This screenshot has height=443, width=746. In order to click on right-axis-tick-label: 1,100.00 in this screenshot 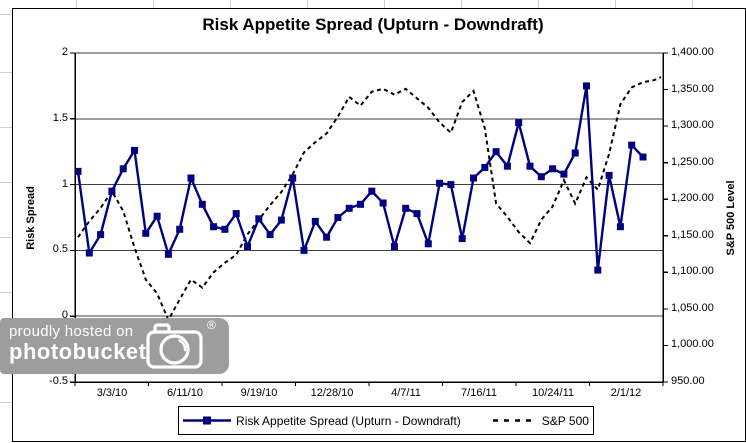, I will do `click(692, 271)`.